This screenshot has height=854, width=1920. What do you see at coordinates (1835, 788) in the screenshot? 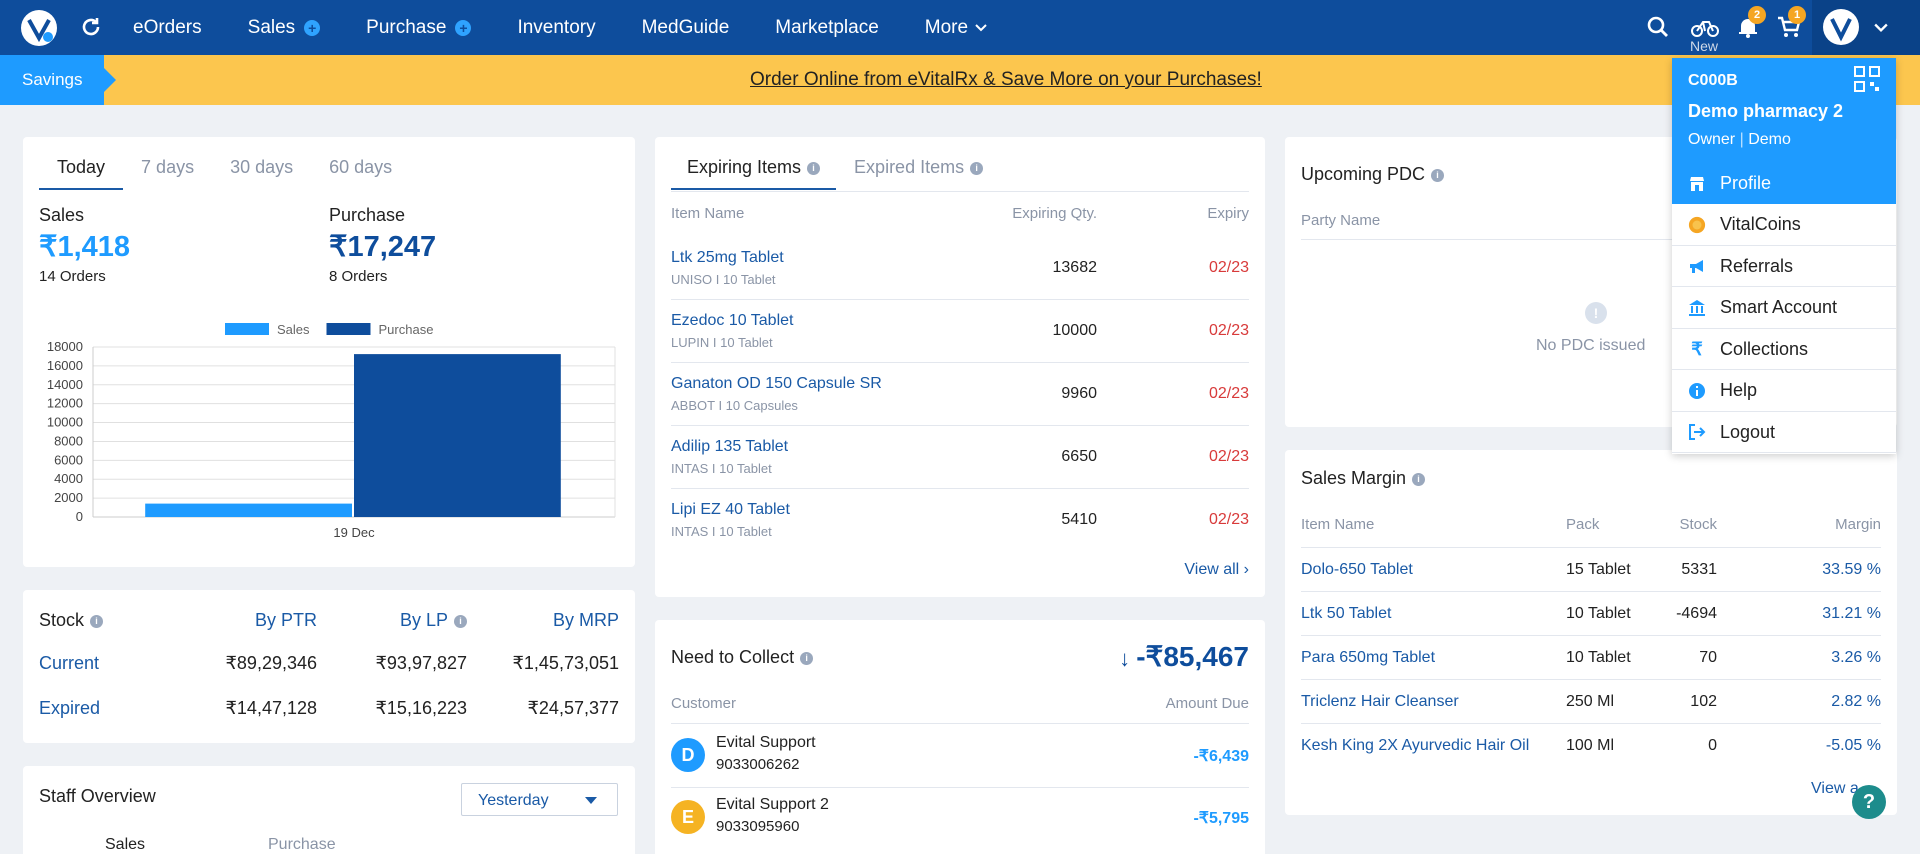
I see `margin-view-all: View a` at bounding box center [1835, 788].